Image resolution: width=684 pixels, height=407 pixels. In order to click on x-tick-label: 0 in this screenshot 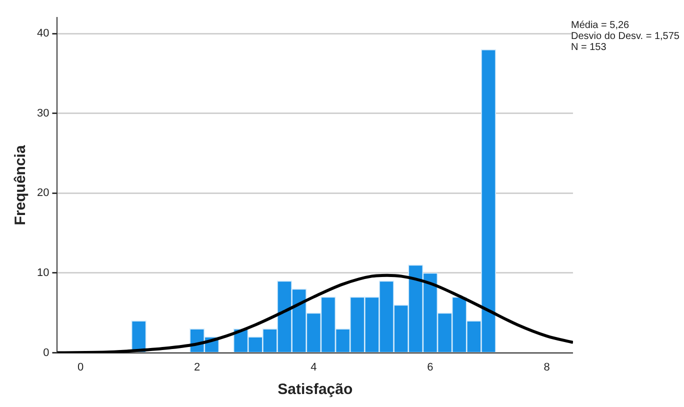, I will do `click(80, 367)`.